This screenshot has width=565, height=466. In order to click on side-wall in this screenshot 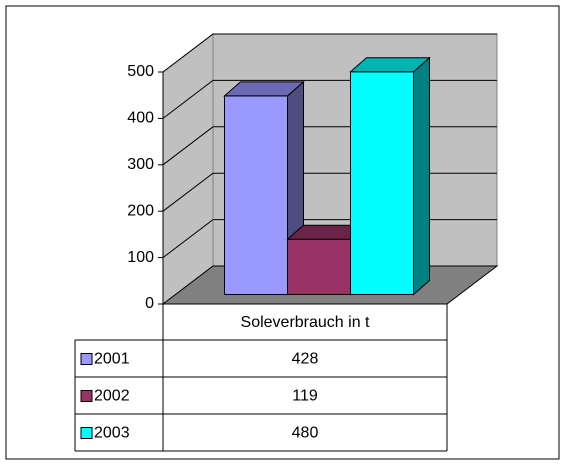, I will do `click(188, 169)`.